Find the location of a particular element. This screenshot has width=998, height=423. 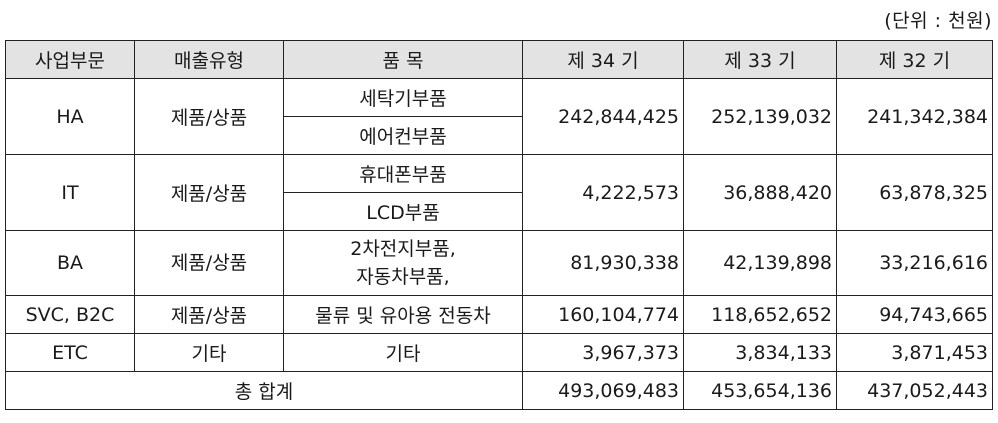

value-33-cell: 252,139,032 is located at coordinates (760, 116).